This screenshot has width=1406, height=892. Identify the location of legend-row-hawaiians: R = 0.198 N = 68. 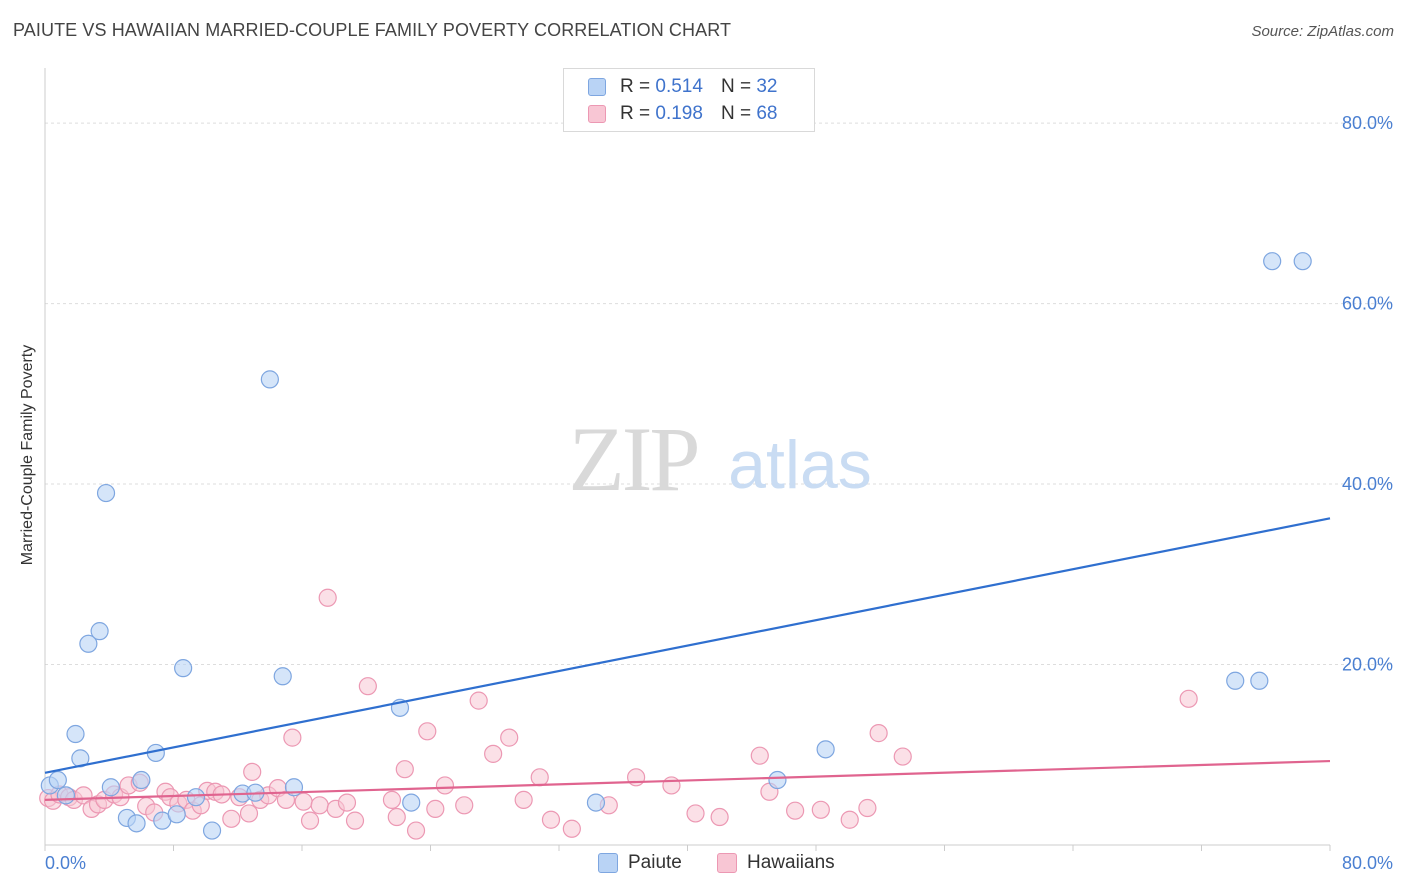
(682, 114).